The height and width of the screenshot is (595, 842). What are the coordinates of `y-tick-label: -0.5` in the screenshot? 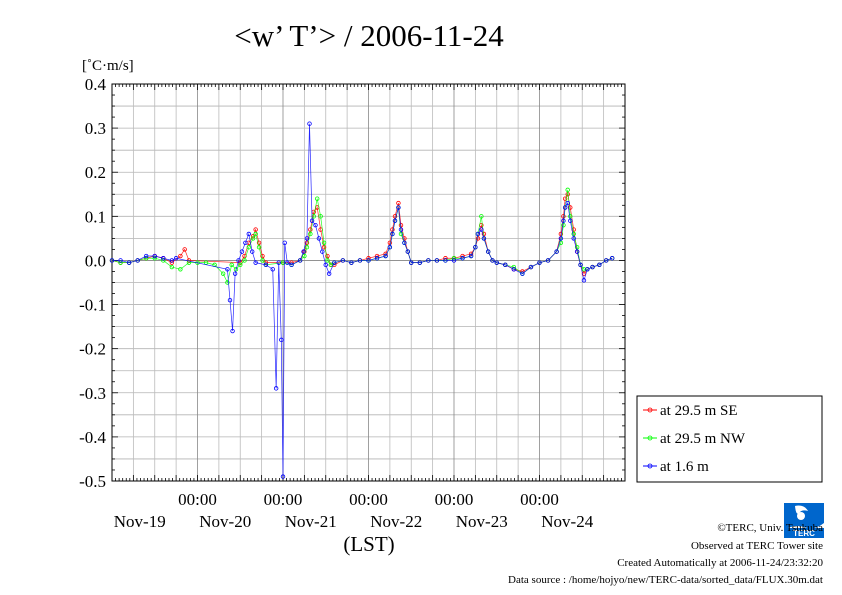 It's located at (92, 481).